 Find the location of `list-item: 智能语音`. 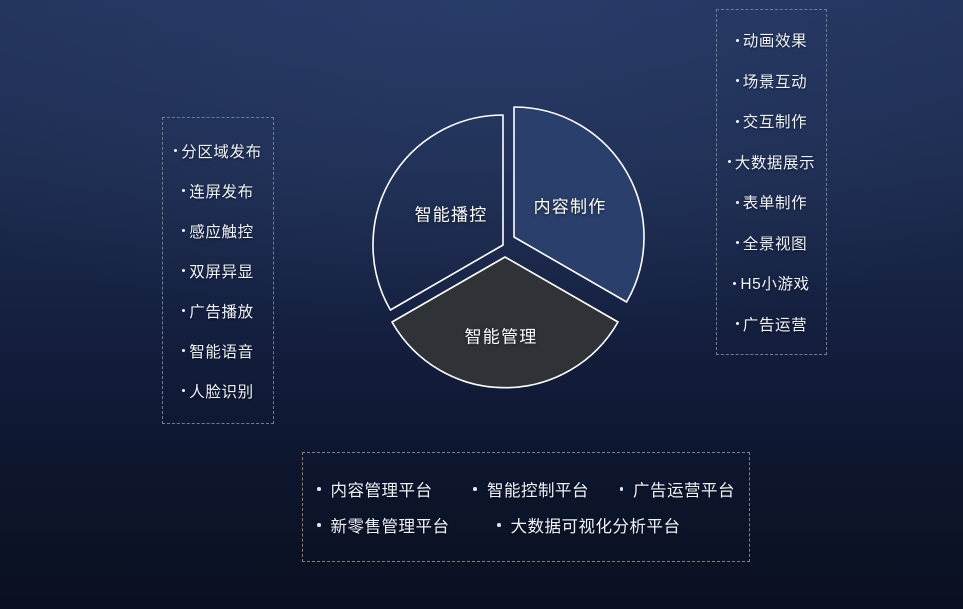

list-item: 智能语音 is located at coordinates (218, 351).